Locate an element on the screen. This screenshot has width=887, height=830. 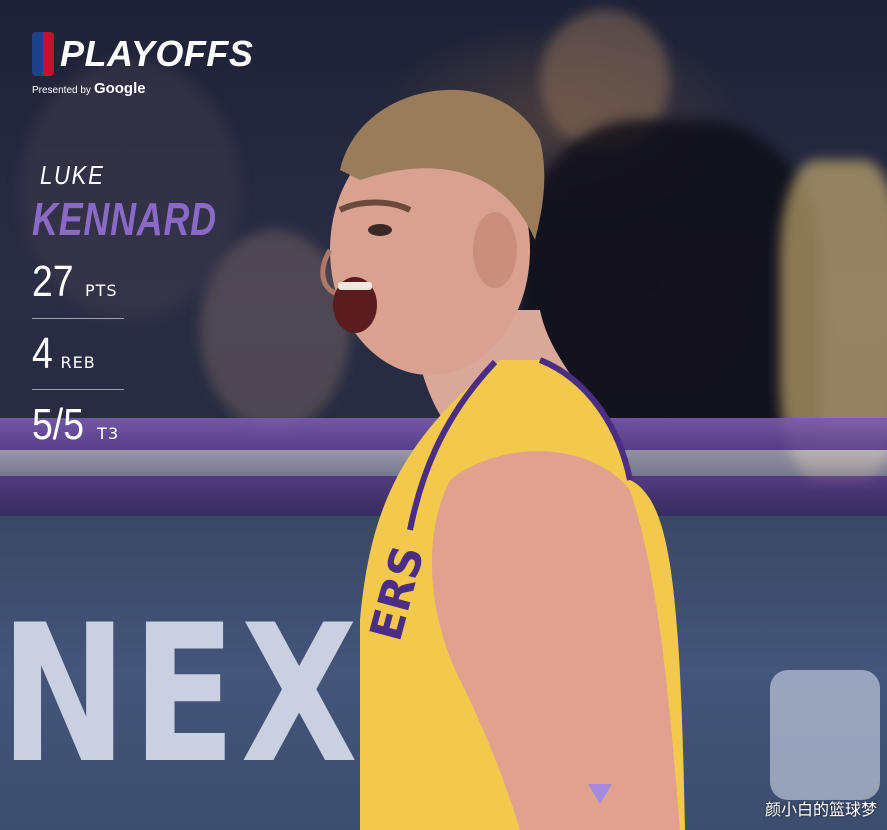
nba-playoffs-logo: PLAYOFFS is located at coordinates (142, 54).